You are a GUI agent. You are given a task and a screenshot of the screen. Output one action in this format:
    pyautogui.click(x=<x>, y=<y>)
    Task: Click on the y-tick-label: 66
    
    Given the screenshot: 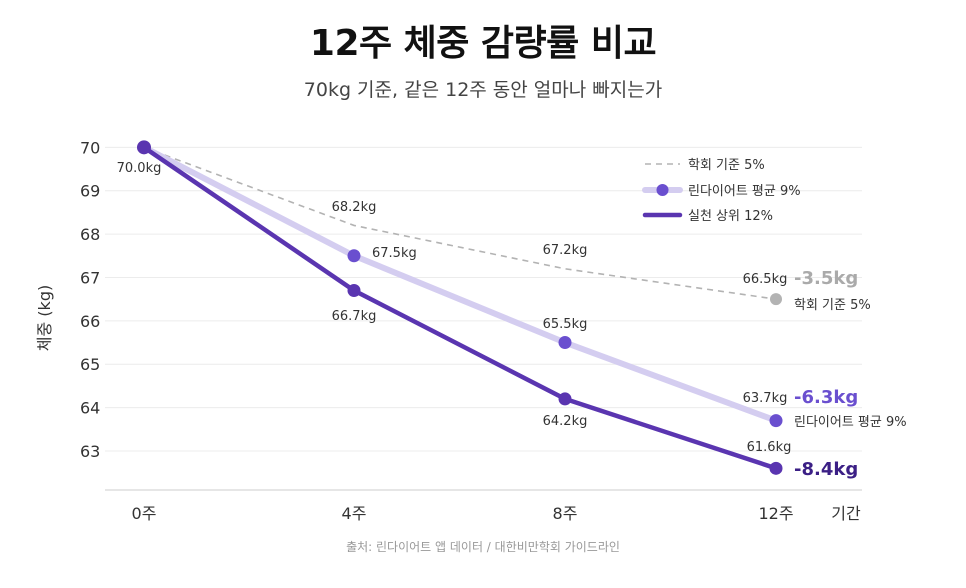 What is the action you would take?
    pyautogui.click(x=90, y=321)
    